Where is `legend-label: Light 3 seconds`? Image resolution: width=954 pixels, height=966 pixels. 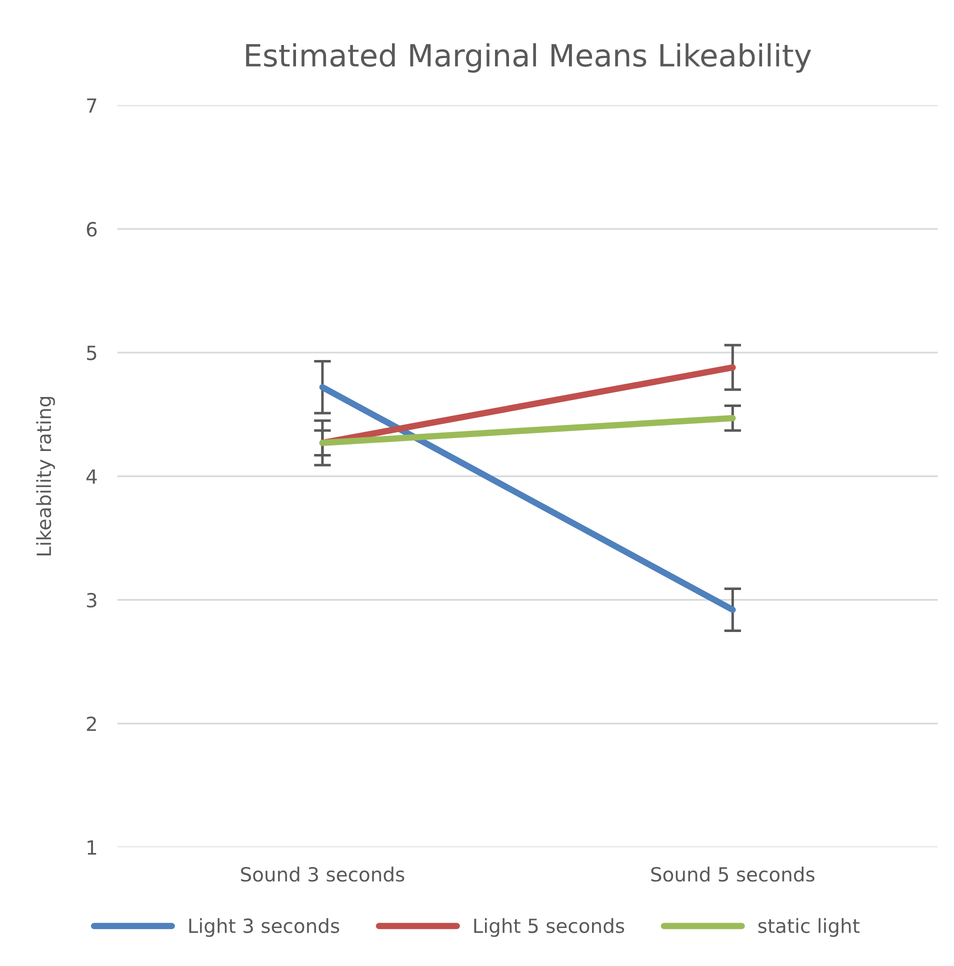 legend-label: Light 3 seconds is located at coordinates (264, 927).